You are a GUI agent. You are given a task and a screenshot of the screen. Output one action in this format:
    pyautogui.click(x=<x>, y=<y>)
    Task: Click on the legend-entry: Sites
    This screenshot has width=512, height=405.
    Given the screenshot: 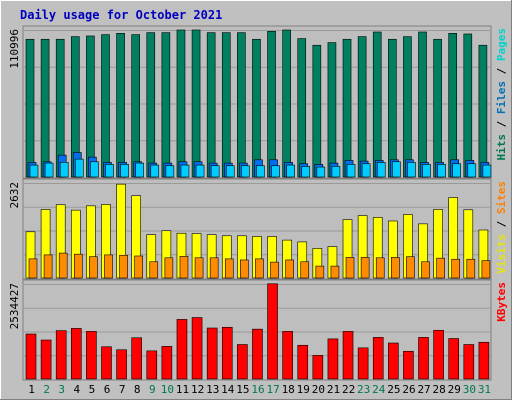 What is the action you would take?
    pyautogui.click(x=501, y=197)
    